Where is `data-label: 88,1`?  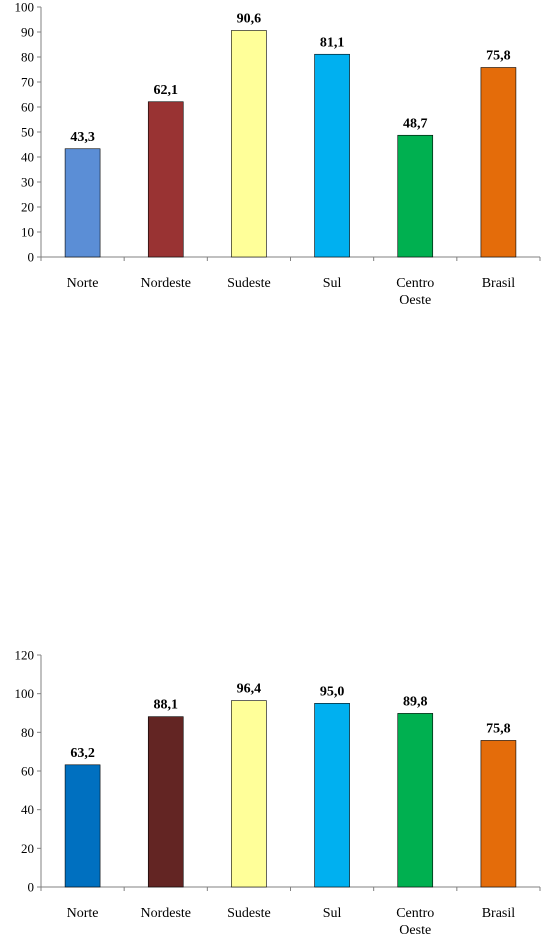
data-label: 88,1 is located at coordinates (166, 705).